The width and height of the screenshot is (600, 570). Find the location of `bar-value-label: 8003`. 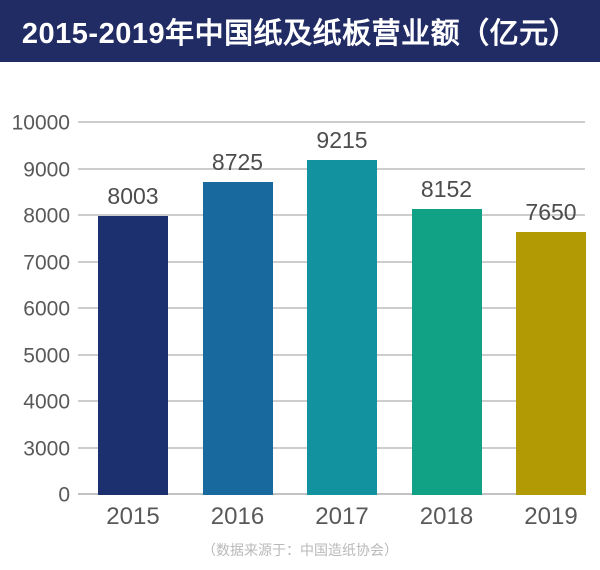

bar-value-label: 8003 is located at coordinates (133, 195).